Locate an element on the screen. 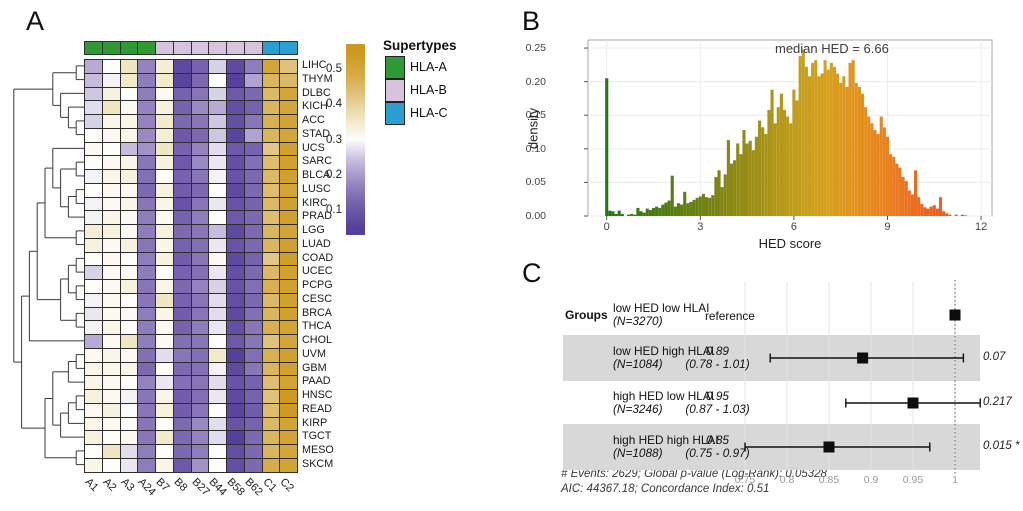 The height and width of the screenshot is (511, 1023). heatmap-cell-DLBC-B7 is located at coordinates (165, 94).